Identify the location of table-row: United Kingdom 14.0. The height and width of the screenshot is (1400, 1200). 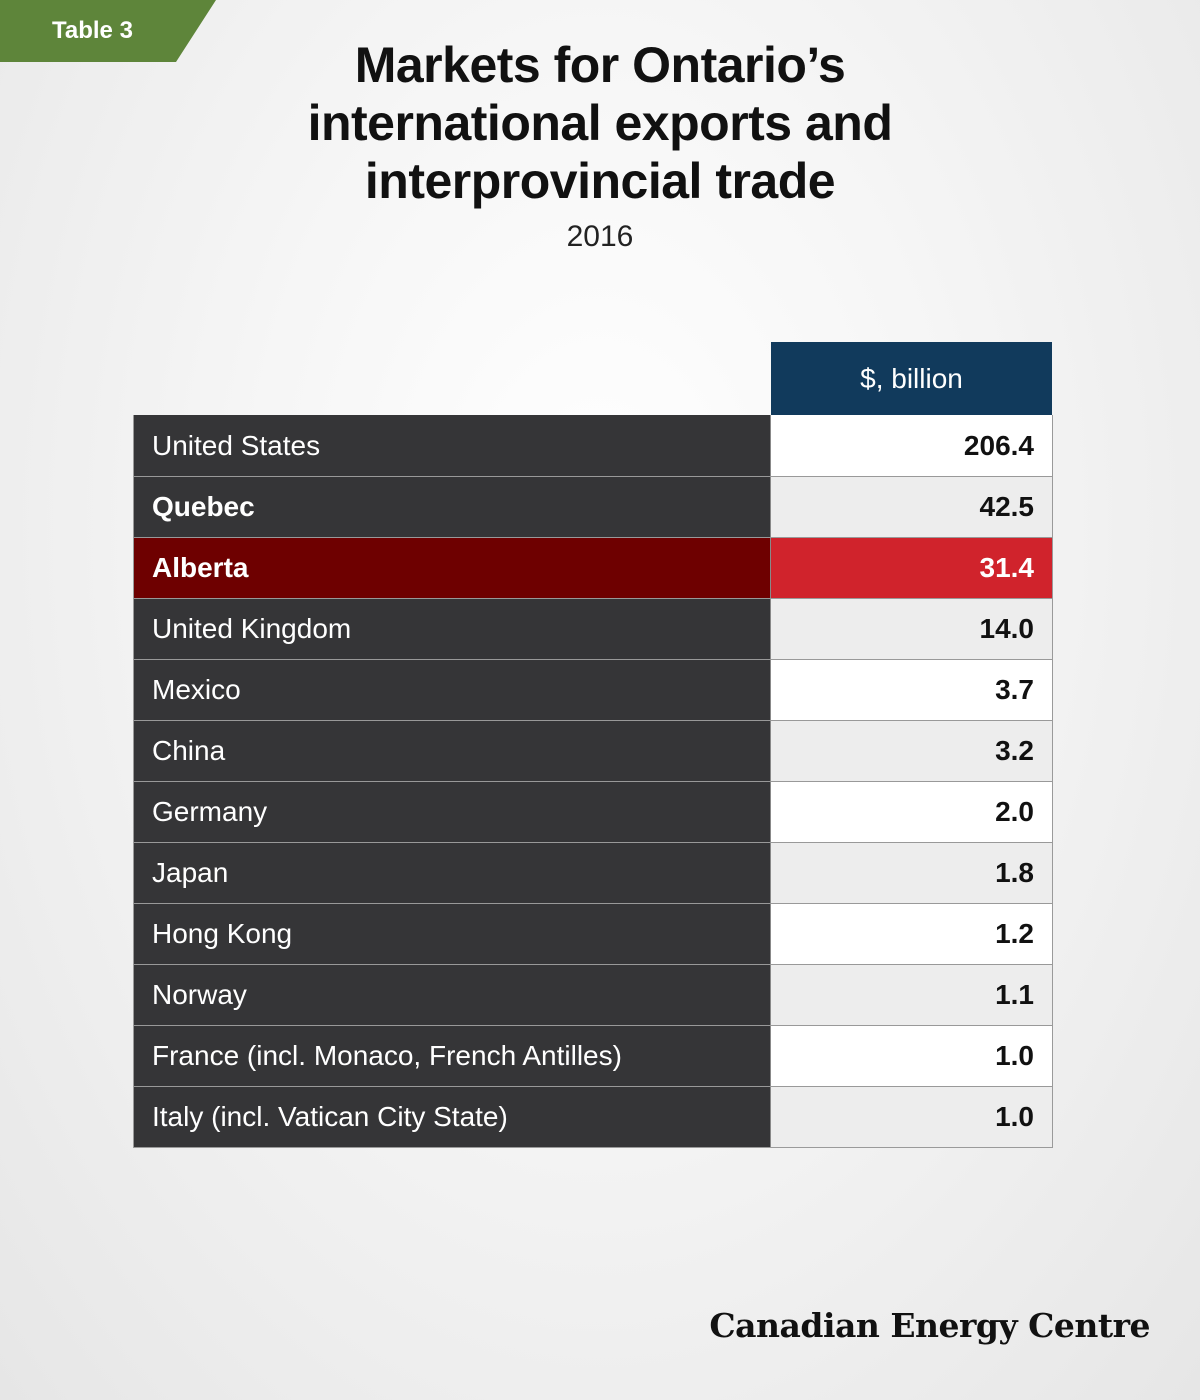
(593, 628).